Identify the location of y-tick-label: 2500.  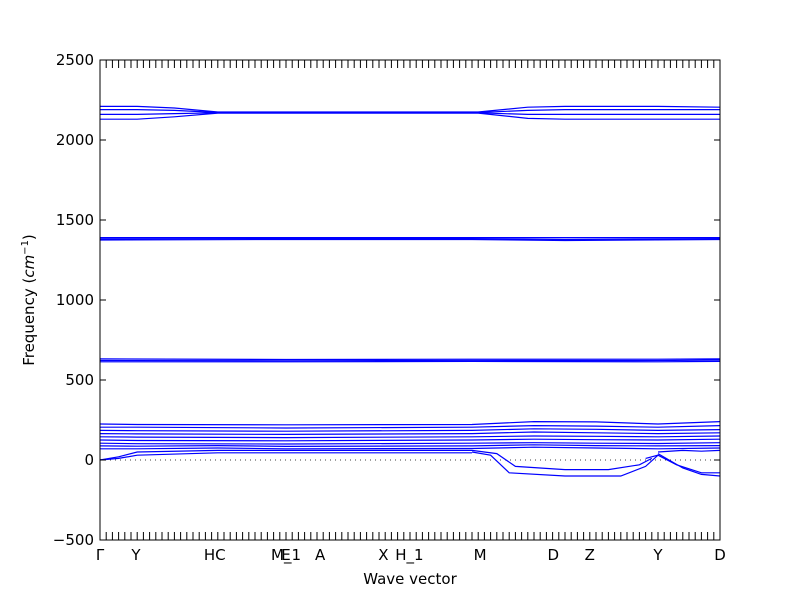
(75, 60).